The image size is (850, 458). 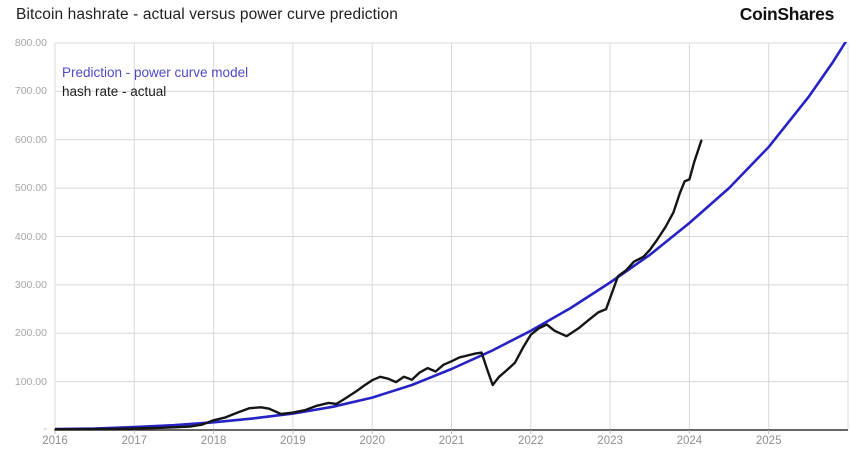 What do you see at coordinates (30, 188) in the screenshot?
I see `y-tick-label: 500.00` at bounding box center [30, 188].